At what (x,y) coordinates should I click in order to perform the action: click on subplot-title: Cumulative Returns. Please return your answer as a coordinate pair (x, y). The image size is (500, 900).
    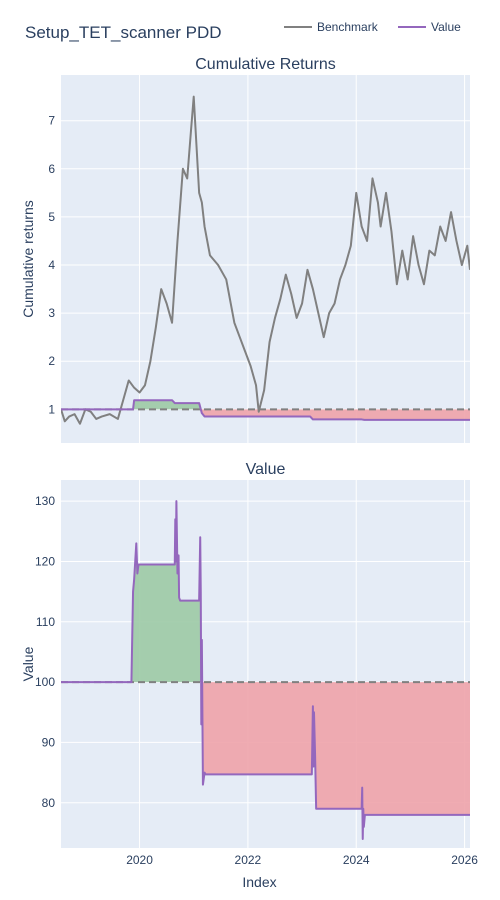
    Looking at the image, I should click on (265, 64).